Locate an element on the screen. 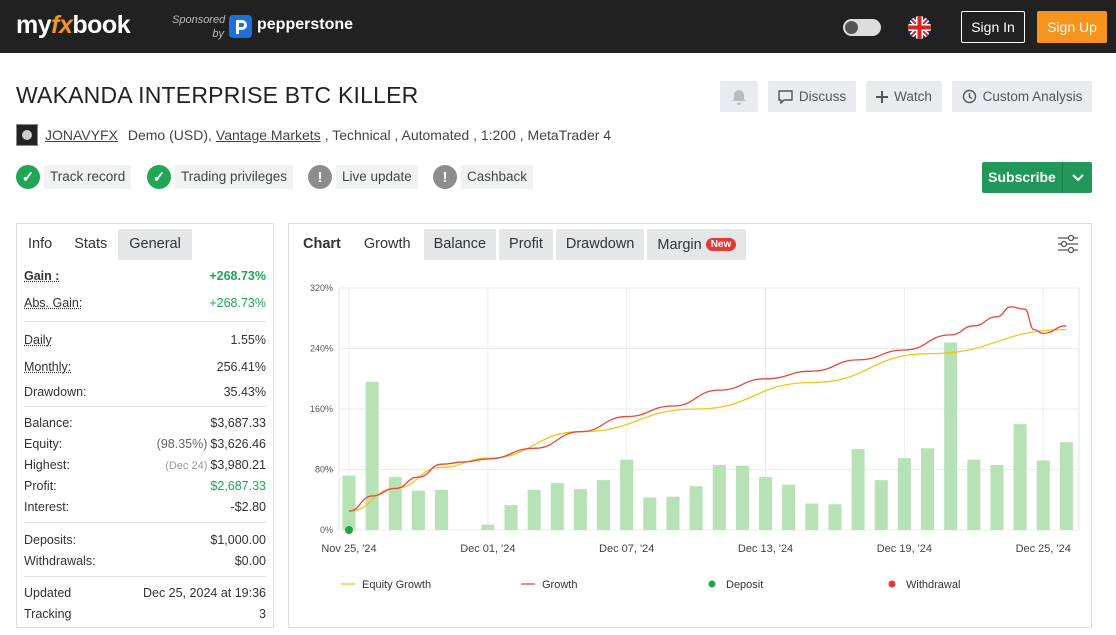  sponsored-by-text: Sponsored by is located at coordinates (199, 27).